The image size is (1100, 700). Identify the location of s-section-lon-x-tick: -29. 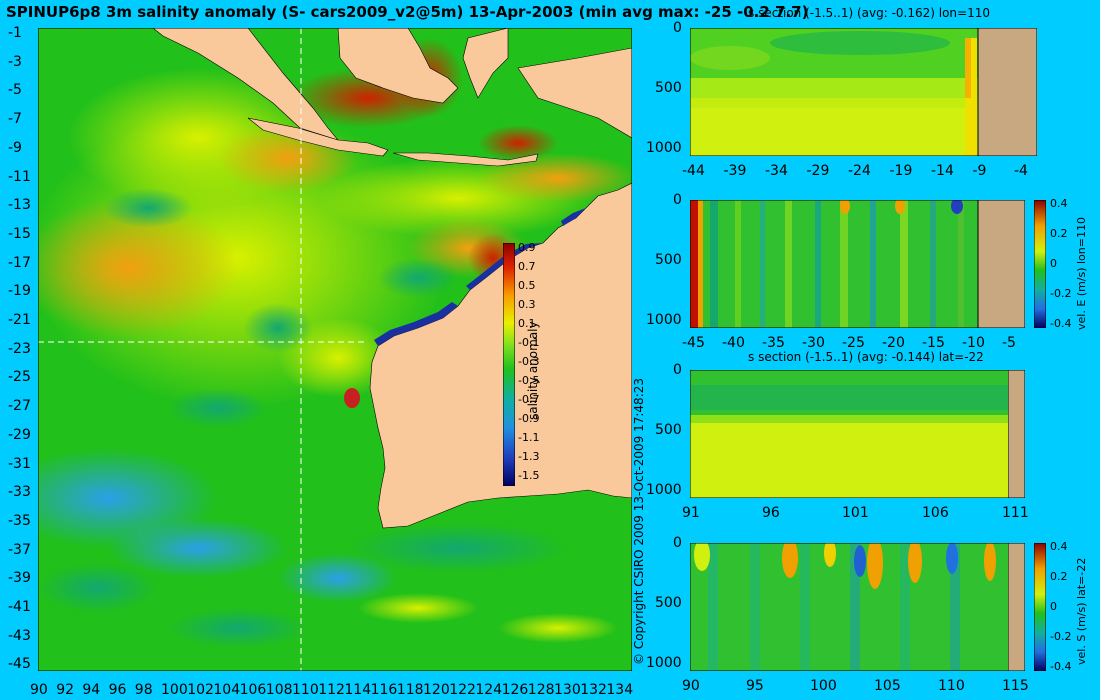
(818, 171).